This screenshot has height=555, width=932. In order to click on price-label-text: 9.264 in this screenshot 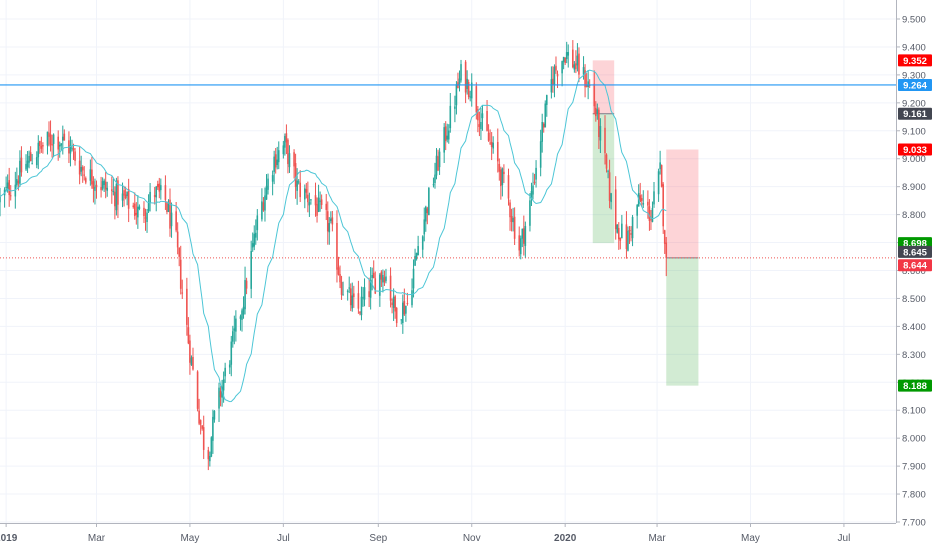, I will do `click(915, 85)`.